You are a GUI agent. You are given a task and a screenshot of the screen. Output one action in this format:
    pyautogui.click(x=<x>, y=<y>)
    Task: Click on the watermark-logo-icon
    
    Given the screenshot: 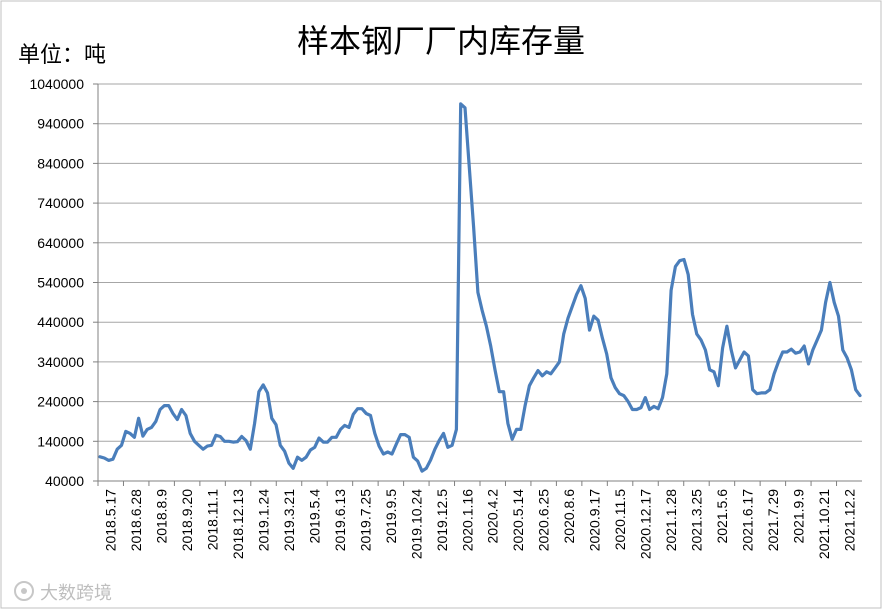 What is the action you would take?
    pyautogui.click(x=24, y=591)
    